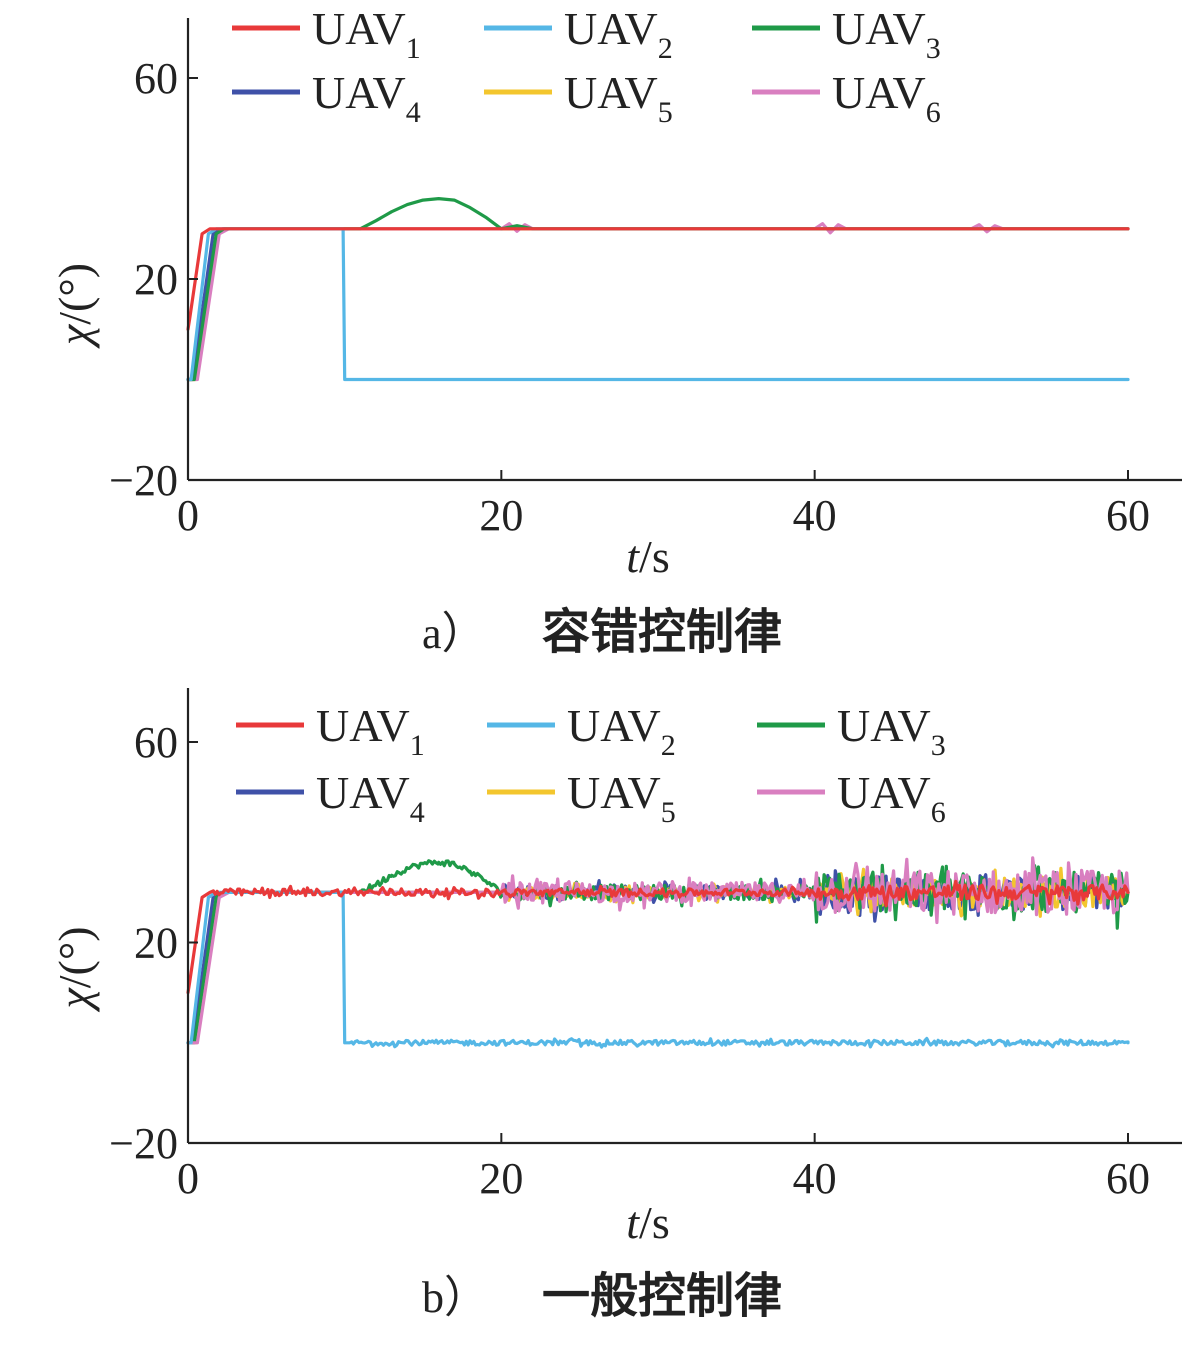 Image resolution: width=1200 pixels, height=1345 pixels. Describe the element at coordinates (662, 1296) in the screenshot. I see `caption-text-b: 一般控制律` at that location.